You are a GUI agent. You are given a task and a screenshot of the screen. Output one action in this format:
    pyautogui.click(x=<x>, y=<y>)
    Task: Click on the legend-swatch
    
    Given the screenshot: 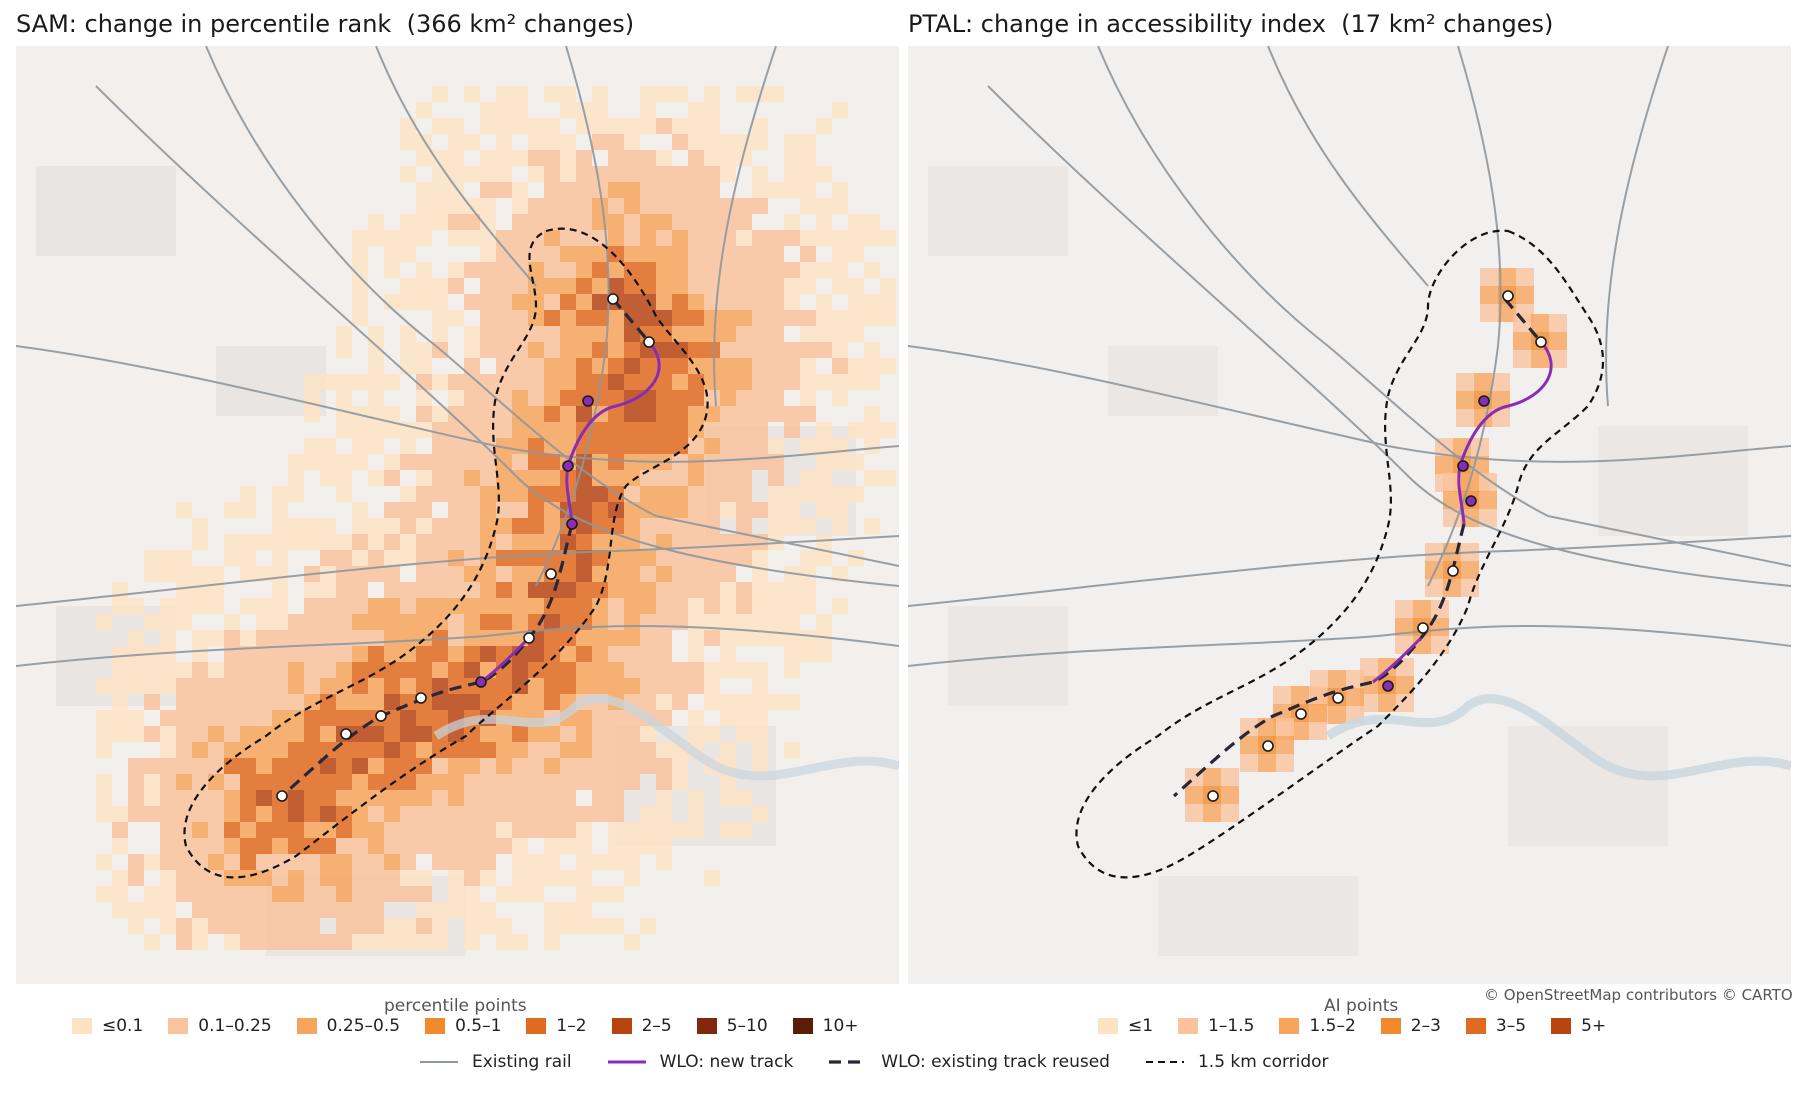 What is the action you would take?
    pyautogui.click(x=1475, y=1026)
    